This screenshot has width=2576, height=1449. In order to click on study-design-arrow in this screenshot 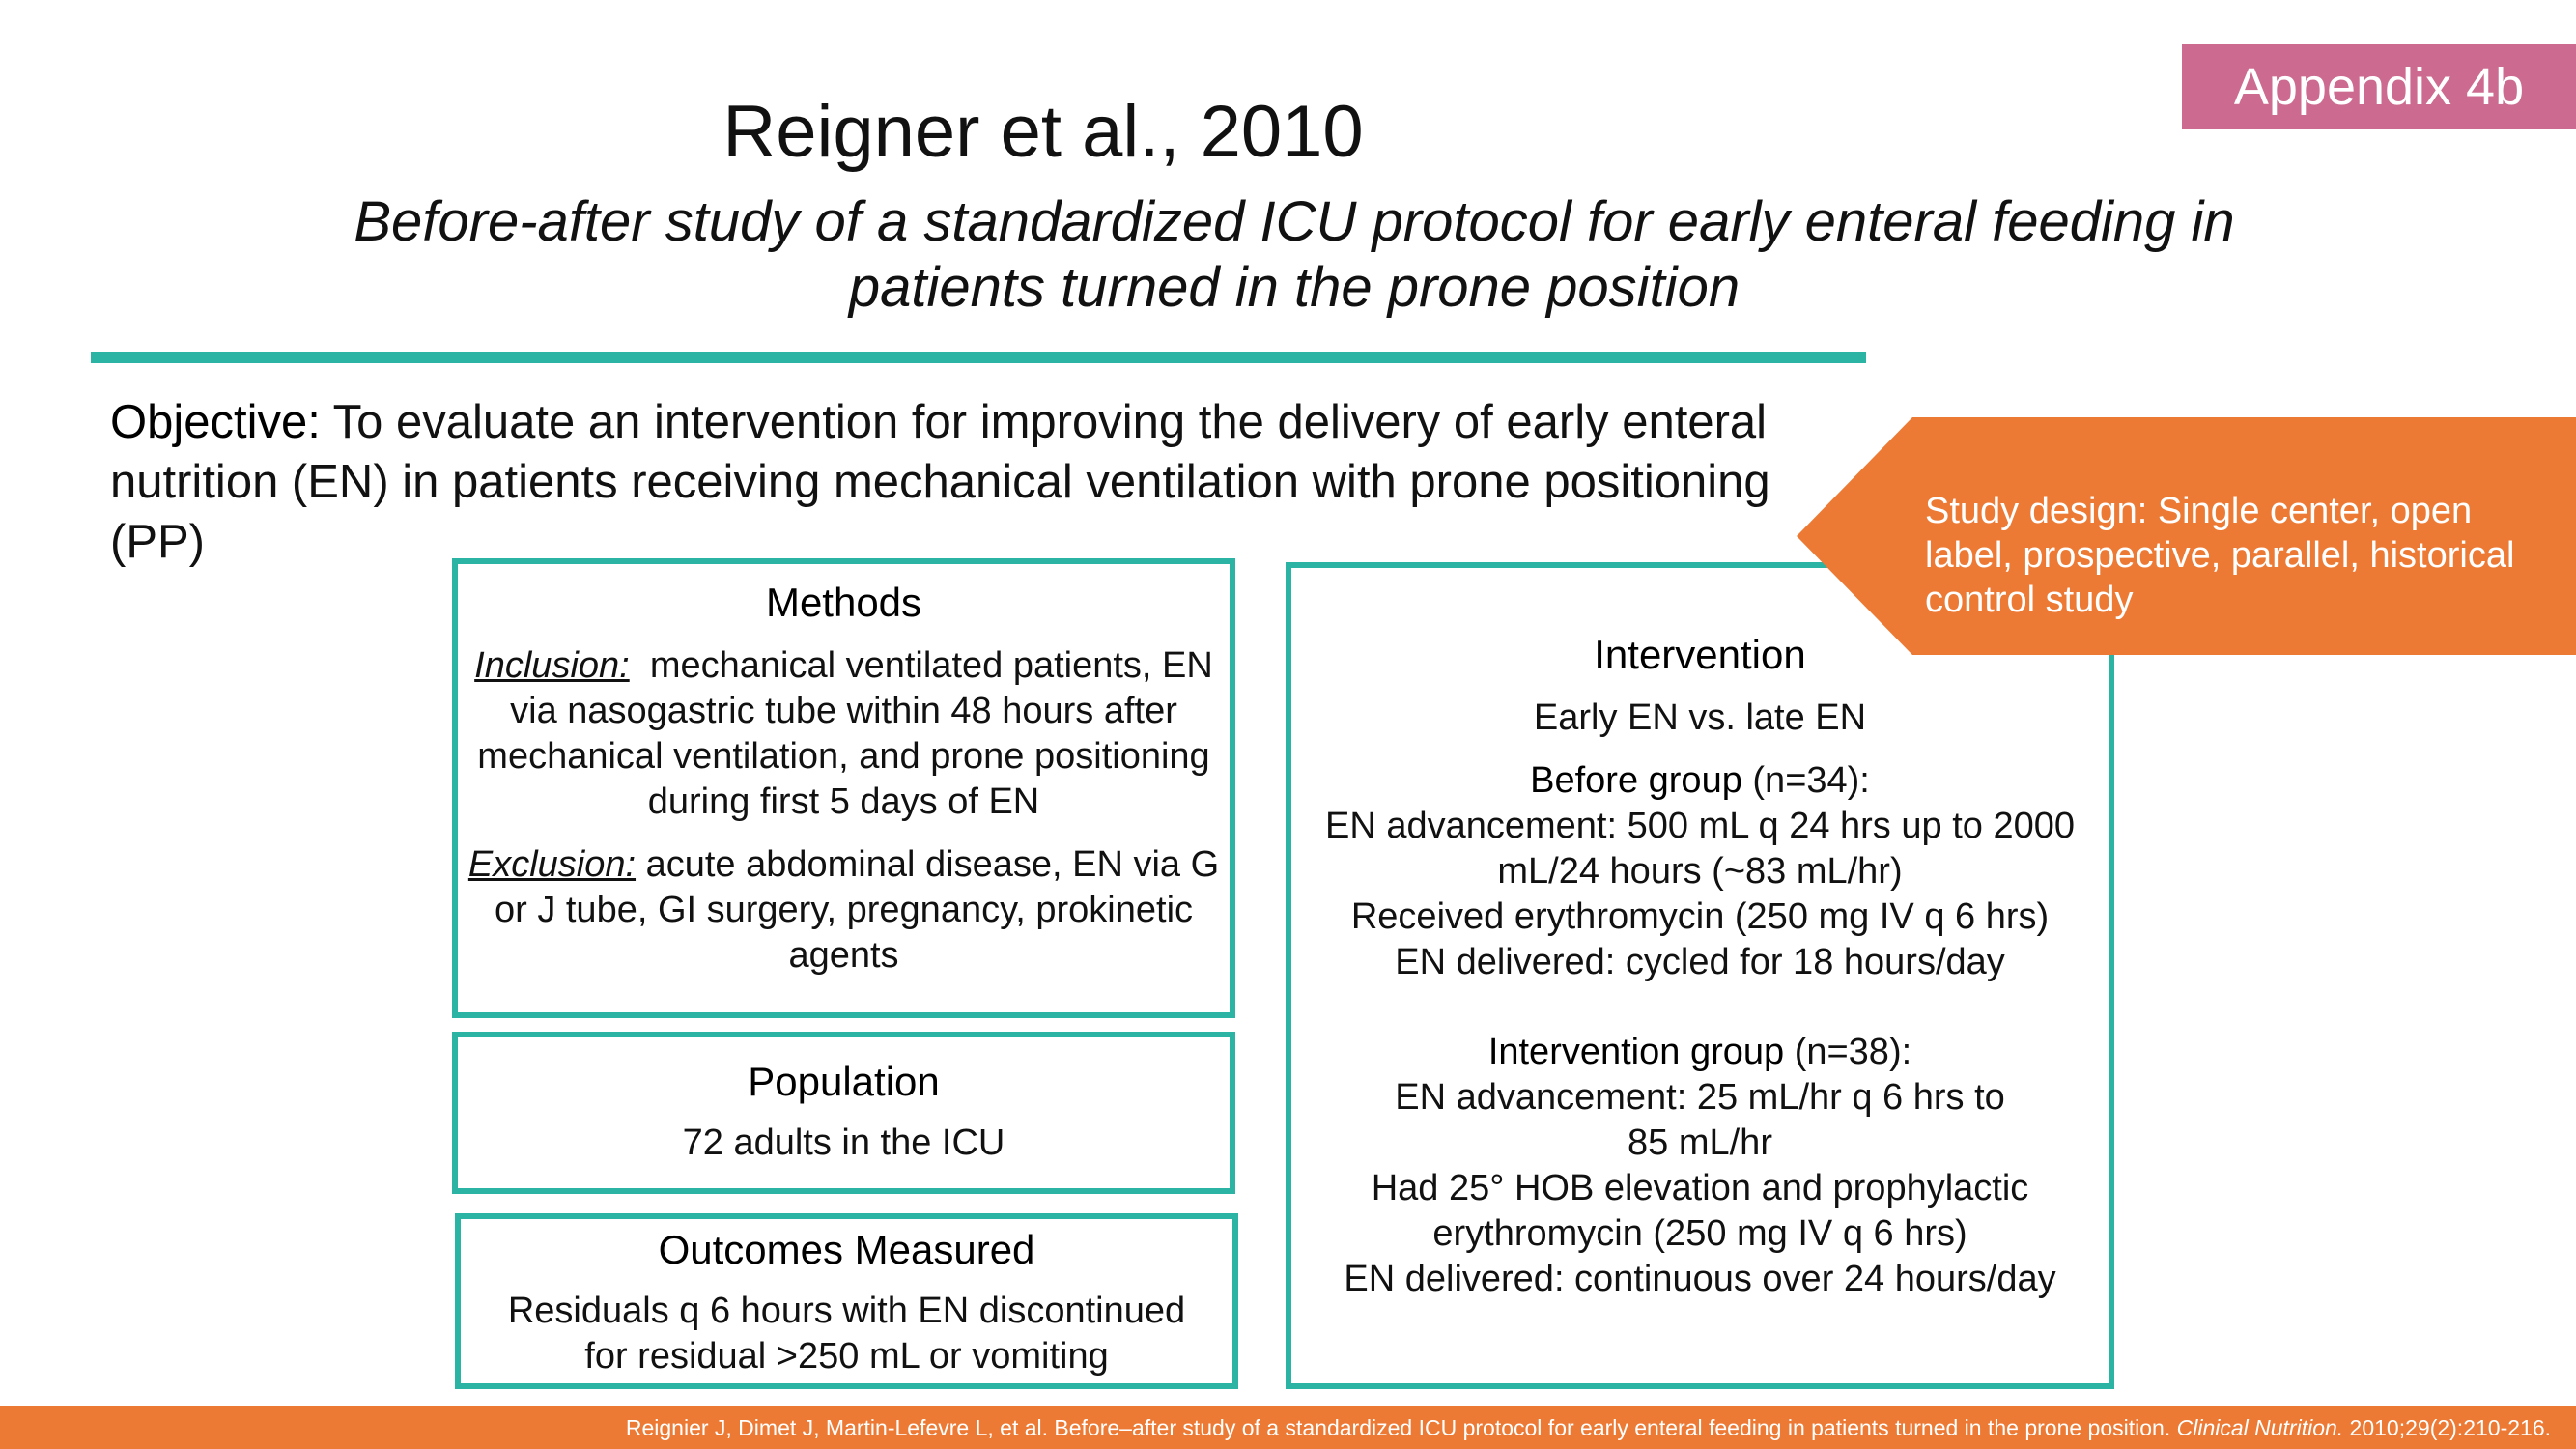, I will do `click(2186, 536)`.